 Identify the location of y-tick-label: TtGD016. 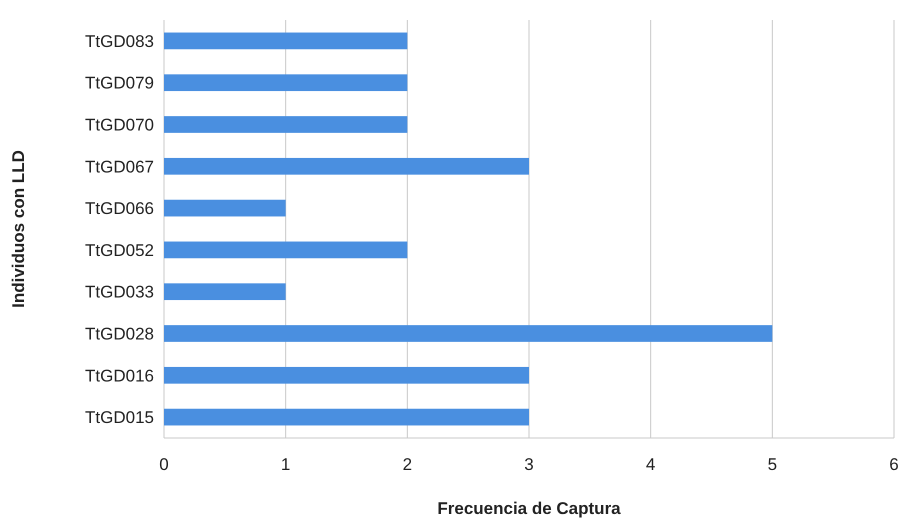
(119, 376).